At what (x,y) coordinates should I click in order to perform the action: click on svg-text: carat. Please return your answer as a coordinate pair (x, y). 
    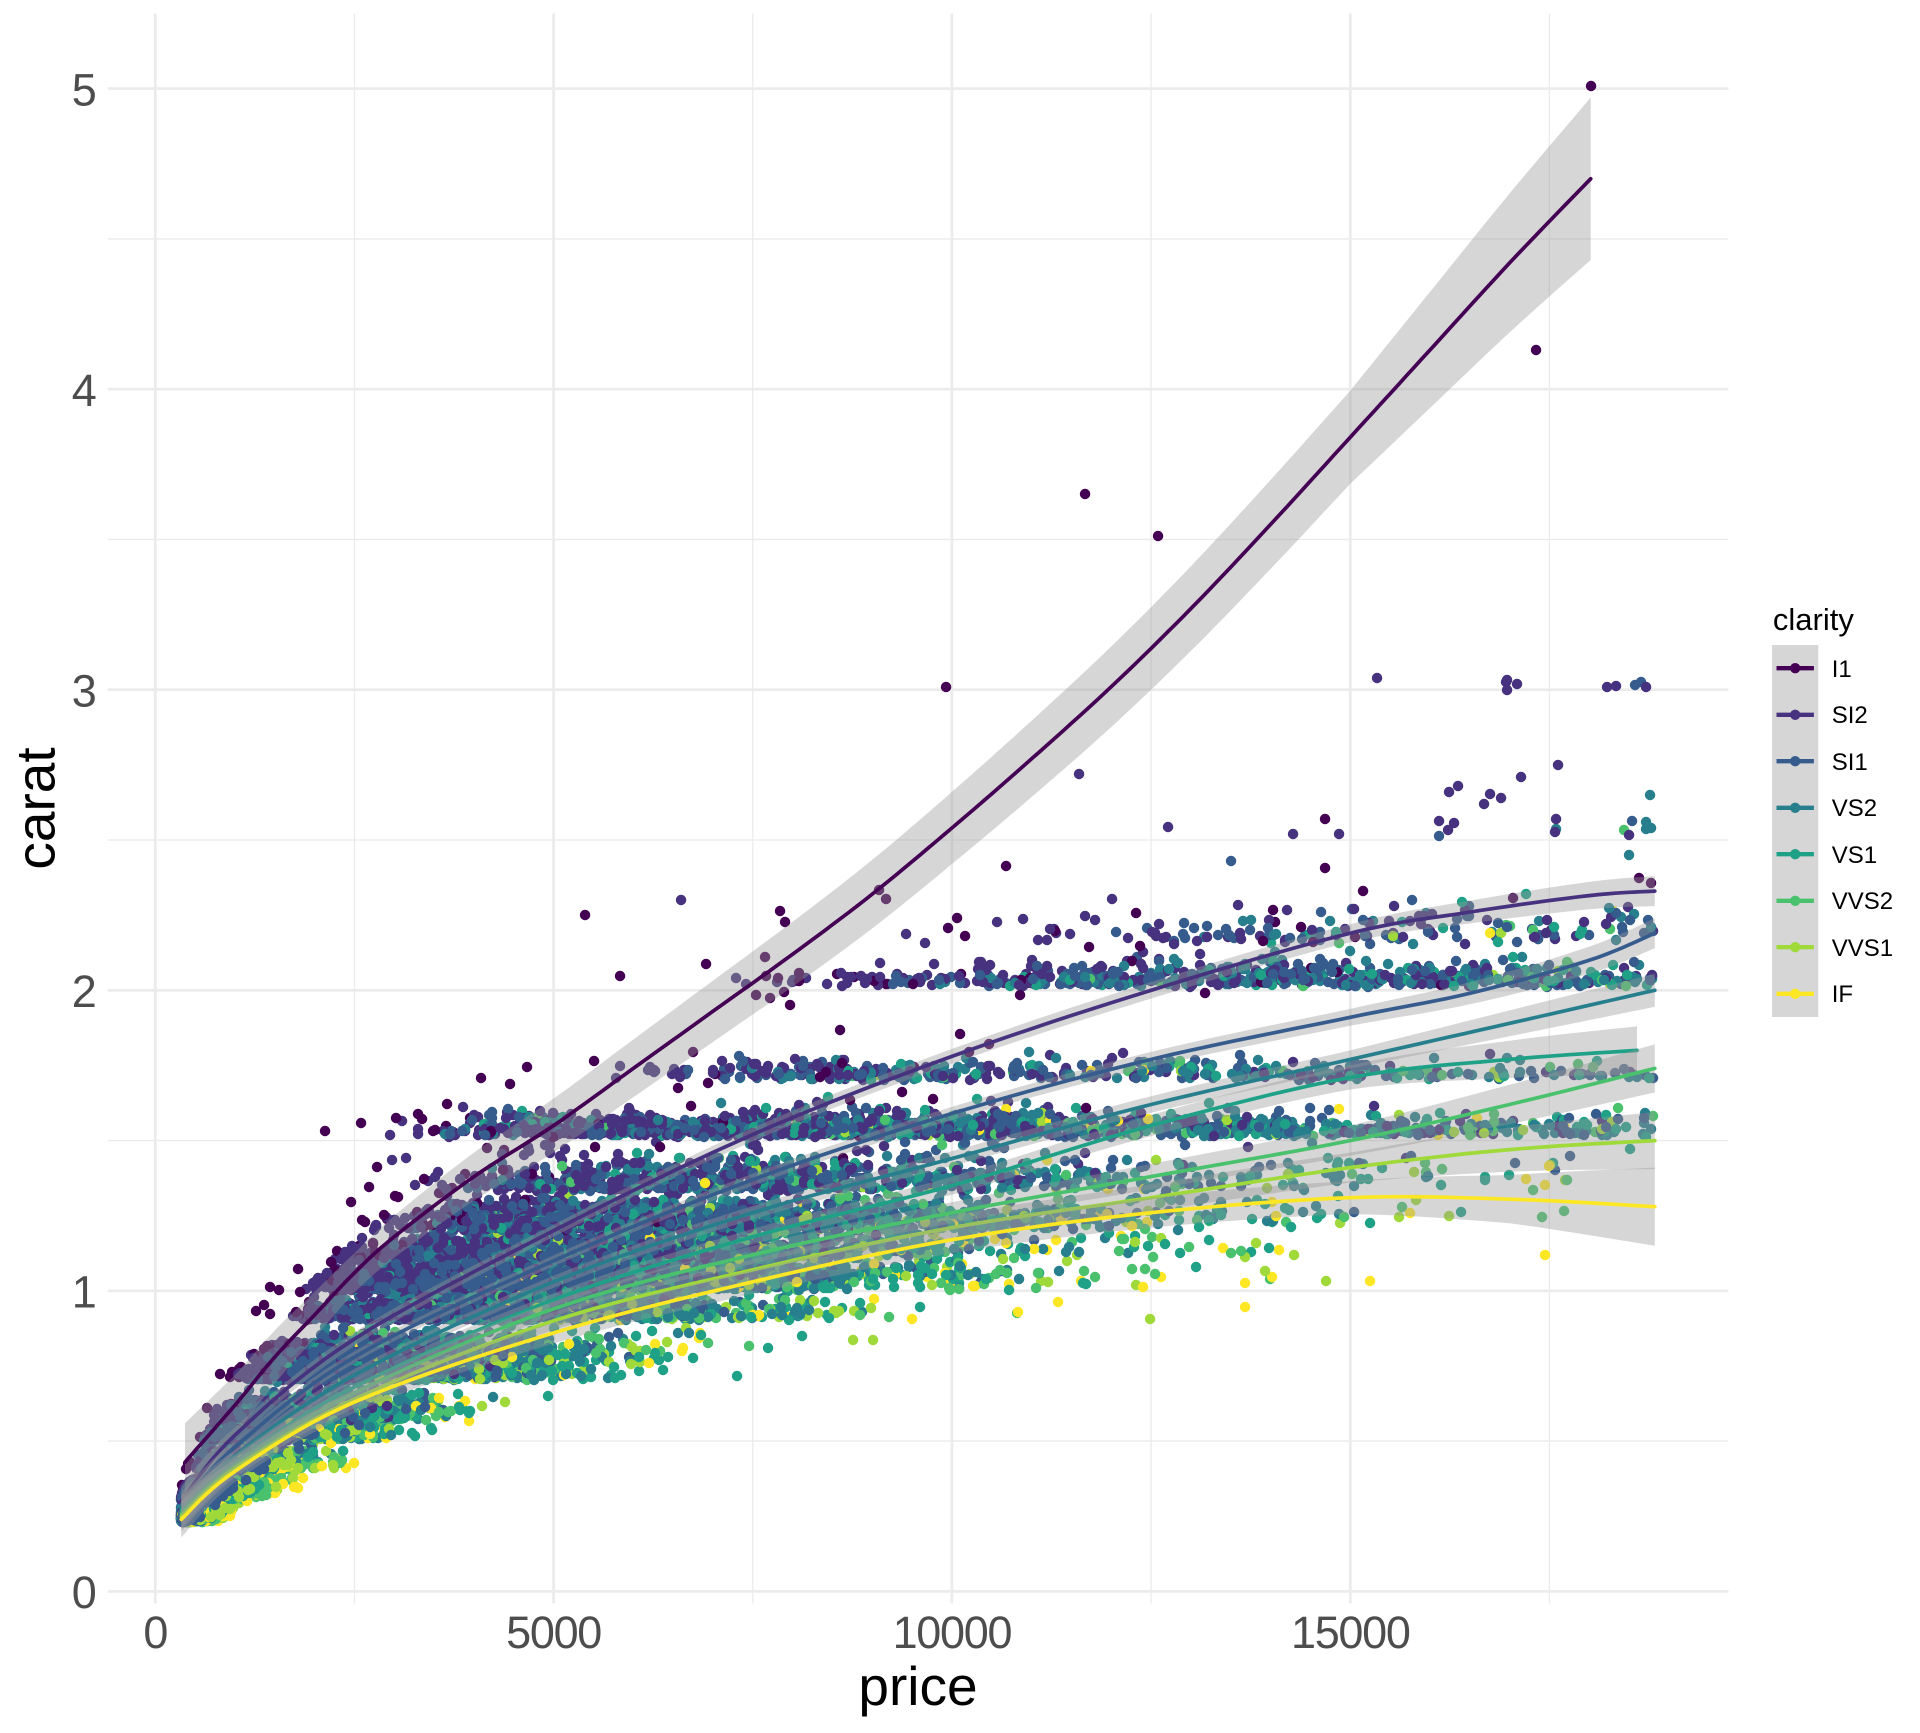
    Looking at the image, I should click on (36, 808).